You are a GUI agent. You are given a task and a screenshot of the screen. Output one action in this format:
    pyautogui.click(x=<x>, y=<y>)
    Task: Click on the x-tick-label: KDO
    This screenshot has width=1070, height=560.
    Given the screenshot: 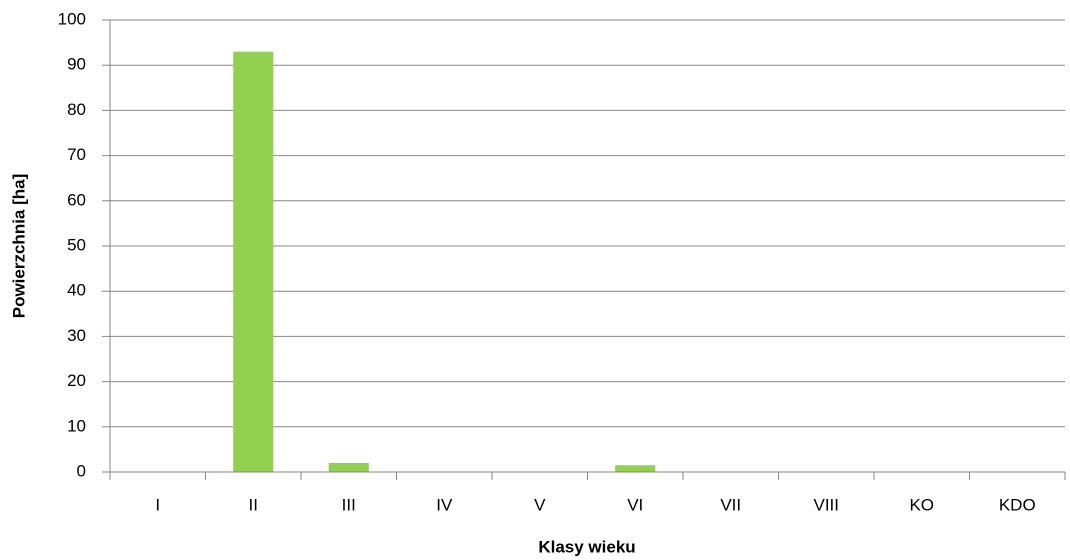 What is the action you would take?
    pyautogui.click(x=1017, y=504)
    